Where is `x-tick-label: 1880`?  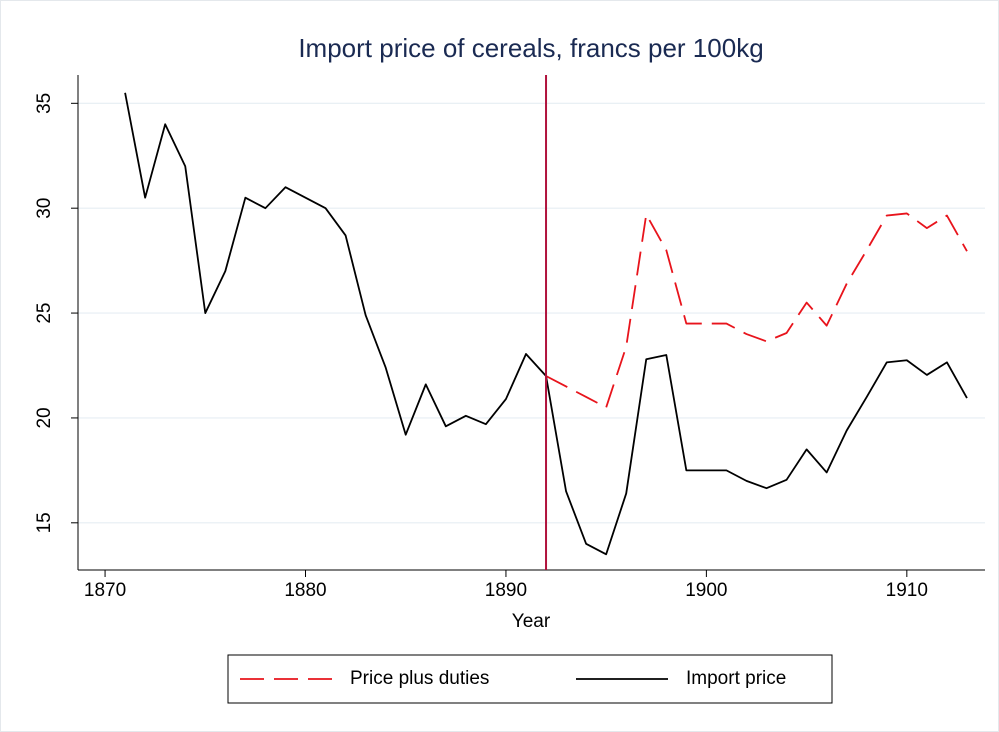
x-tick-label: 1880 is located at coordinates (305, 590).